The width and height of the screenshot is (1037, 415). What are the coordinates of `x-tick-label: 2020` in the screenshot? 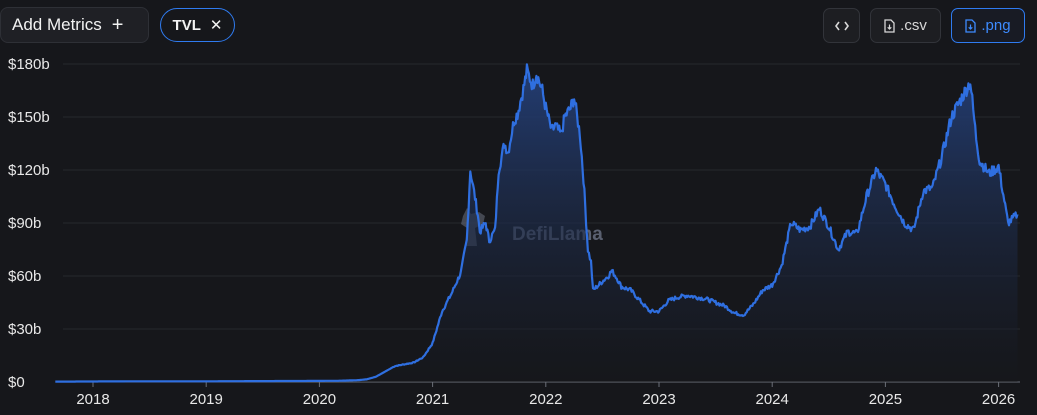 It's located at (319, 399).